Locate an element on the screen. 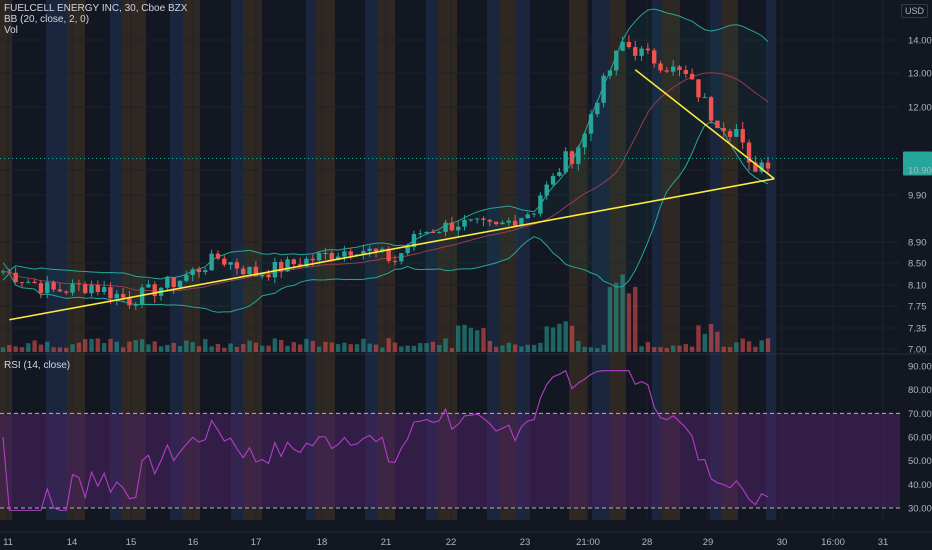 The image size is (932, 550). rsi-tick-label: 40.00 is located at coordinates (920, 485).